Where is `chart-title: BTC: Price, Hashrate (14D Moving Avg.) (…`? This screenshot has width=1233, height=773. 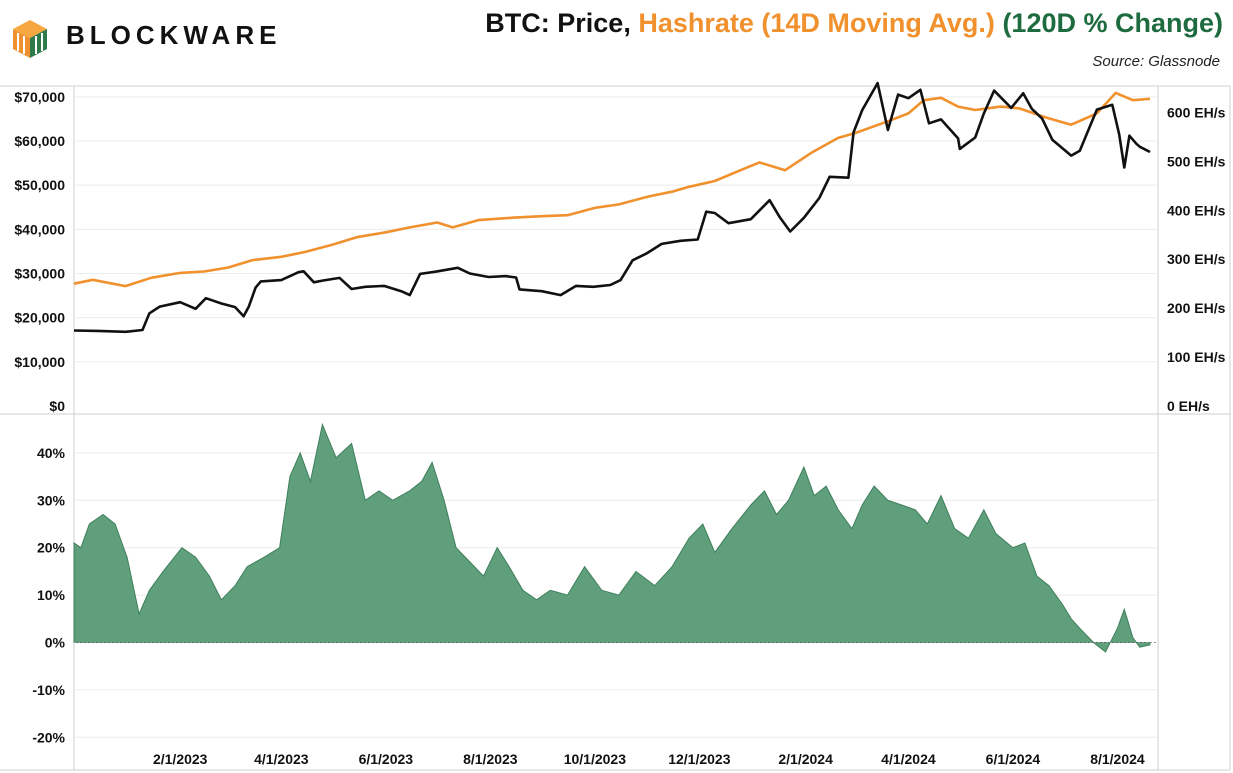 chart-title: BTC: Price, Hashrate (14D Moving Avg.) (… is located at coordinates (854, 23).